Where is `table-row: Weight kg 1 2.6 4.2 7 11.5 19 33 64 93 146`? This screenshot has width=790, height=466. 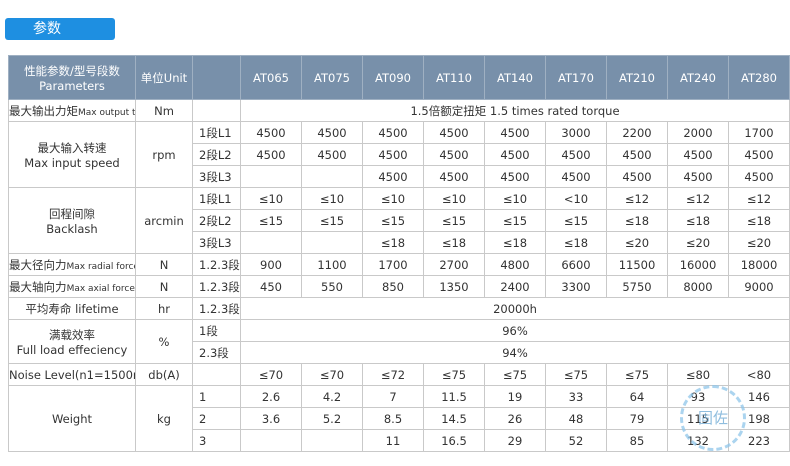 table-row: Weight kg 1 2.6 4.2 7 11.5 19 33 64 93 146 is located at coordinates (399, 418).